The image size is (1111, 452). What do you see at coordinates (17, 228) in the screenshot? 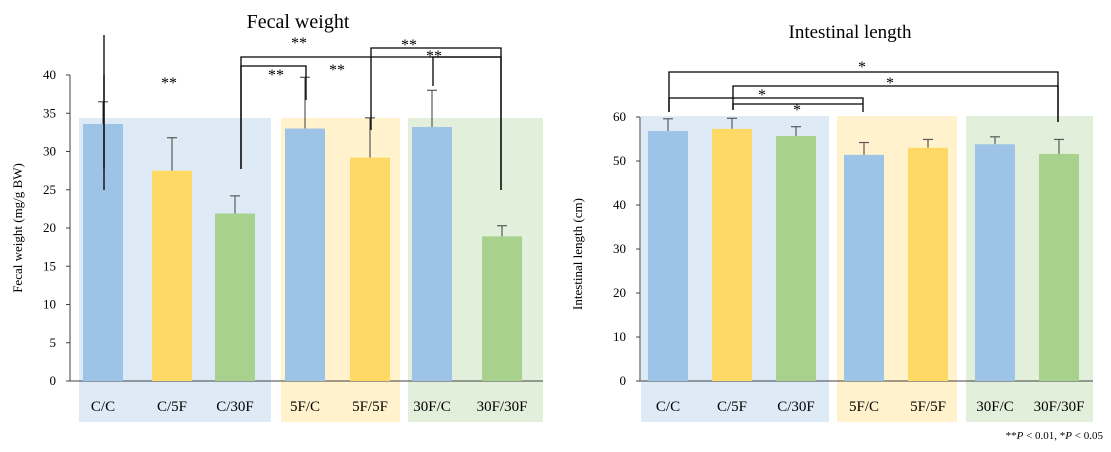
I see `y-axis-title: Fecal weight (mg/g BW)` at bounding box center [17, 228].